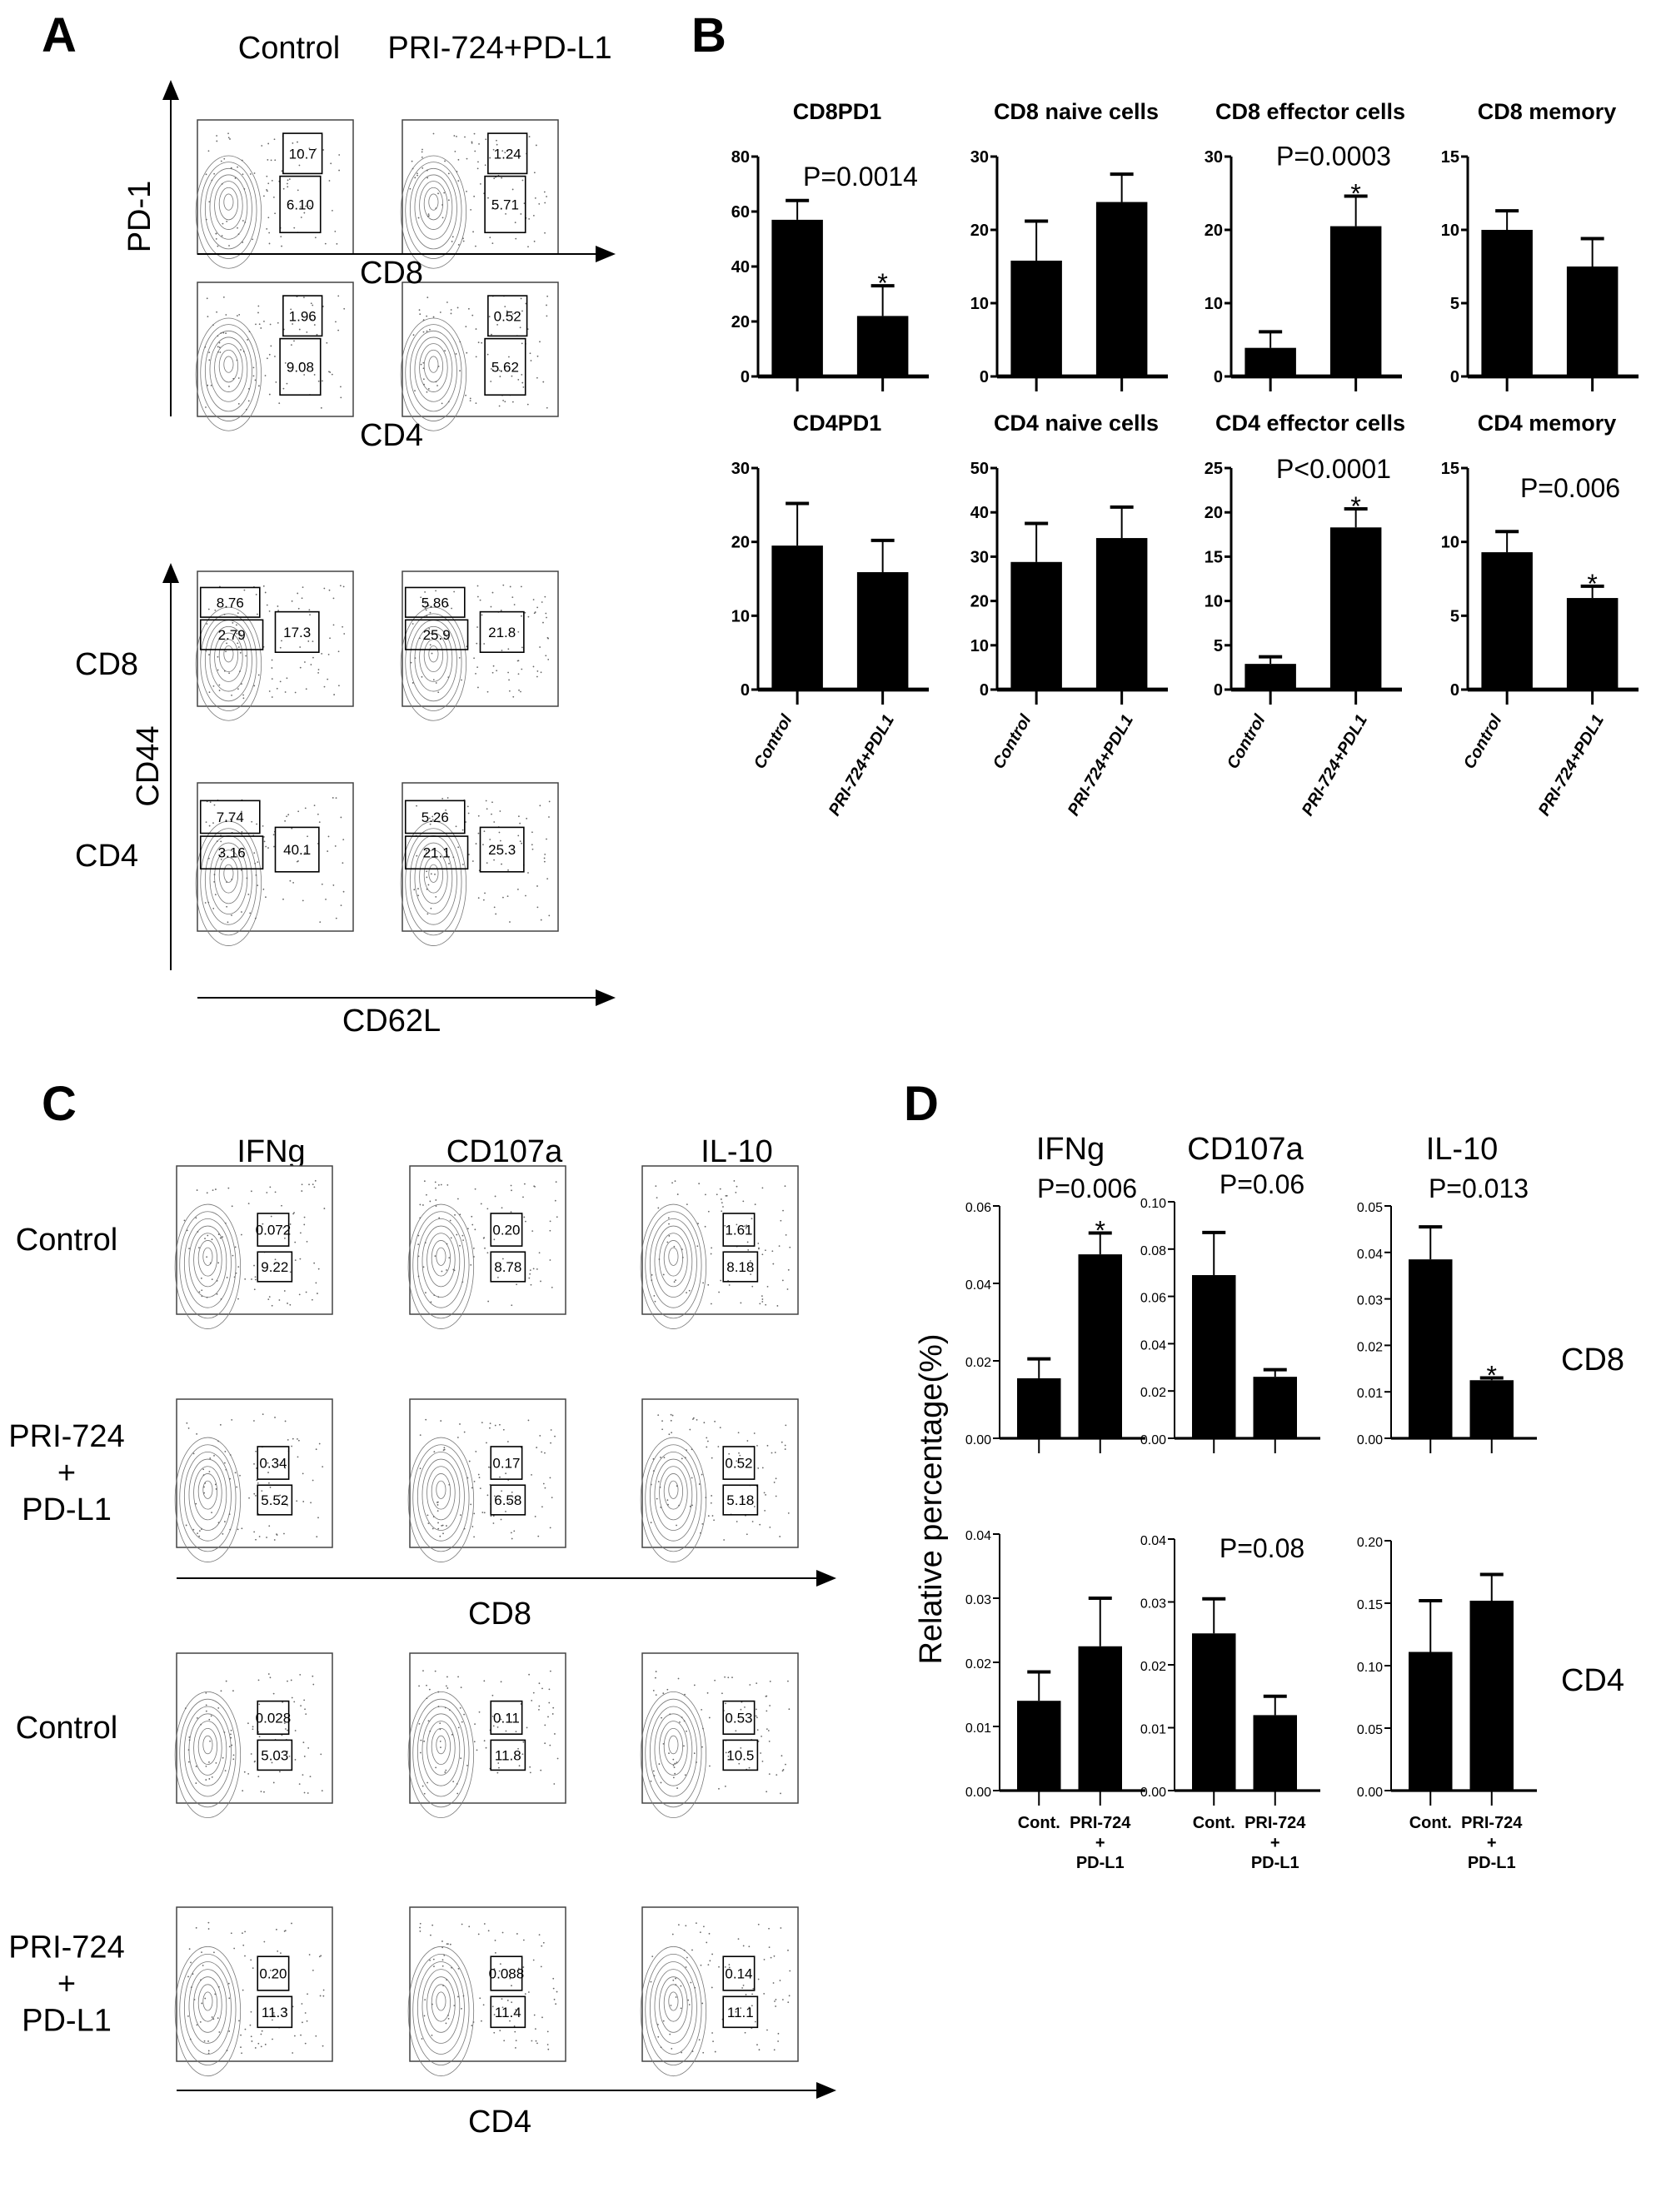 This screenshot has height=2212, width=1666. What do you see at coordinates (738, 1974) in the screenshot?
I see `gate-value: 0.14` at bounding box center [738, 1974].